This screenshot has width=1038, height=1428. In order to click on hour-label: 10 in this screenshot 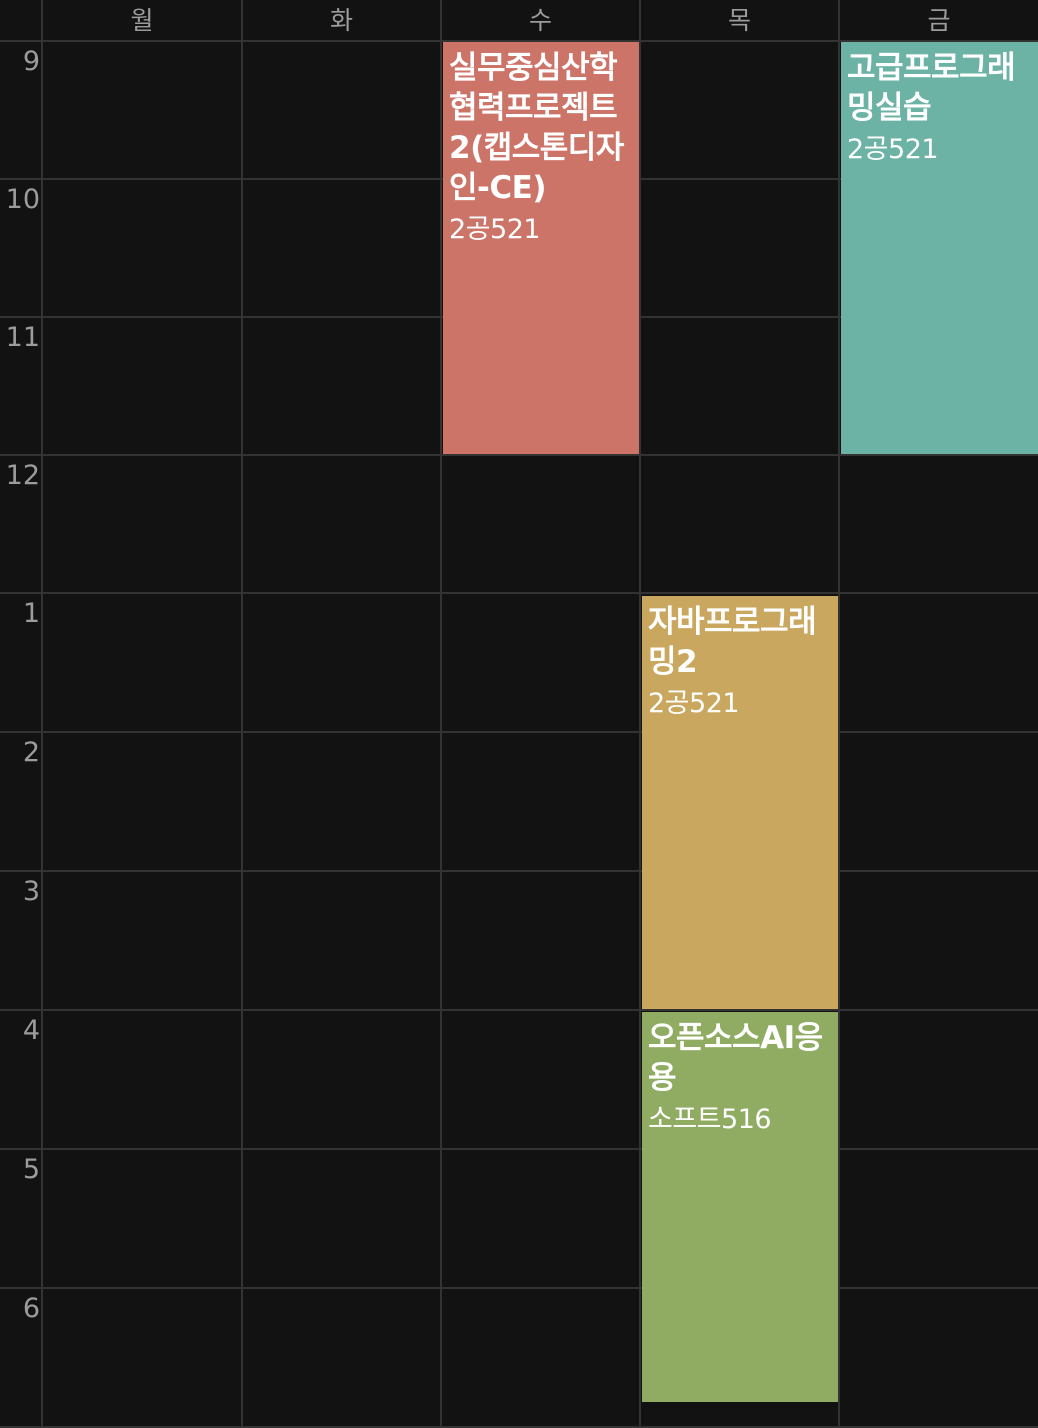, I will do `click(22, 199)`.